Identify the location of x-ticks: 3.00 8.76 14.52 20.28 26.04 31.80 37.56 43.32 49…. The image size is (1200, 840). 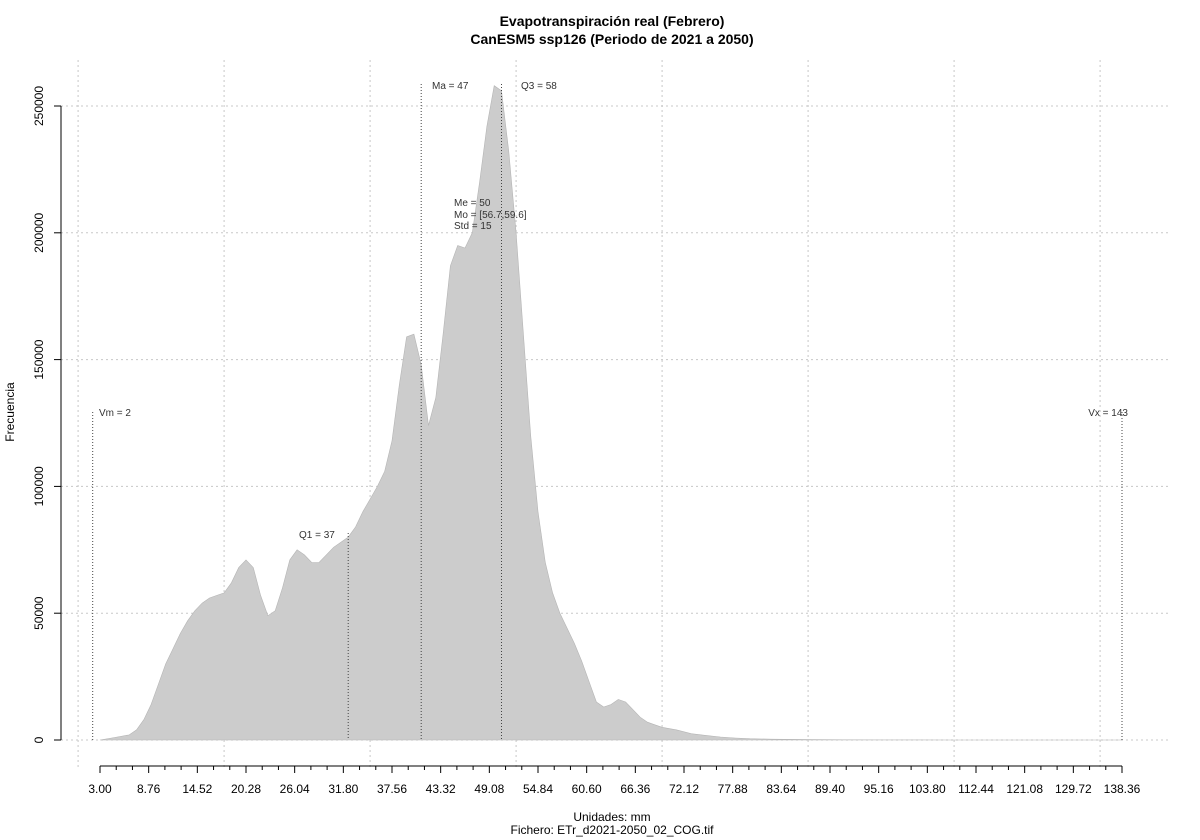
(614, 781).